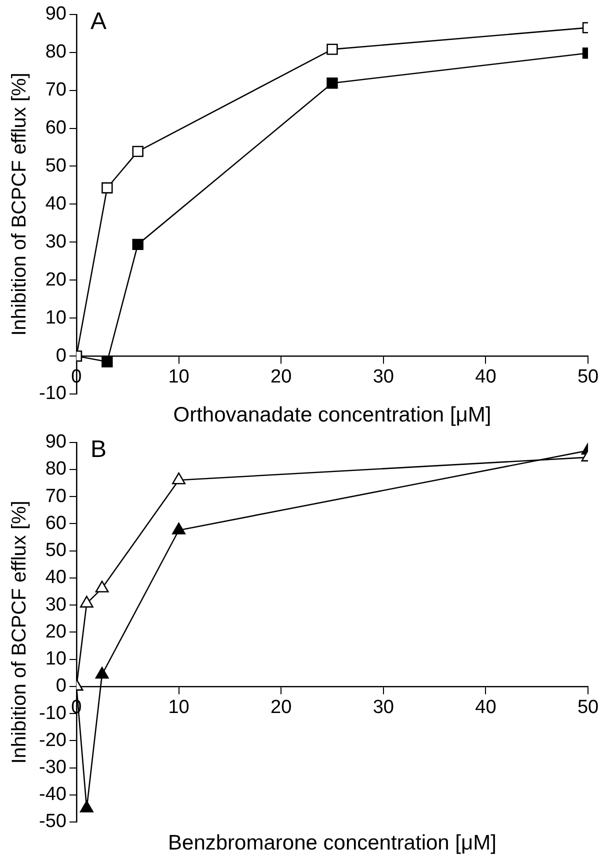  What do you see at coordinates (332, 842) in the screenshot?
I see `x-axis-title: Benzbromarone concentration [μM]` at bounding box center [332, 842].